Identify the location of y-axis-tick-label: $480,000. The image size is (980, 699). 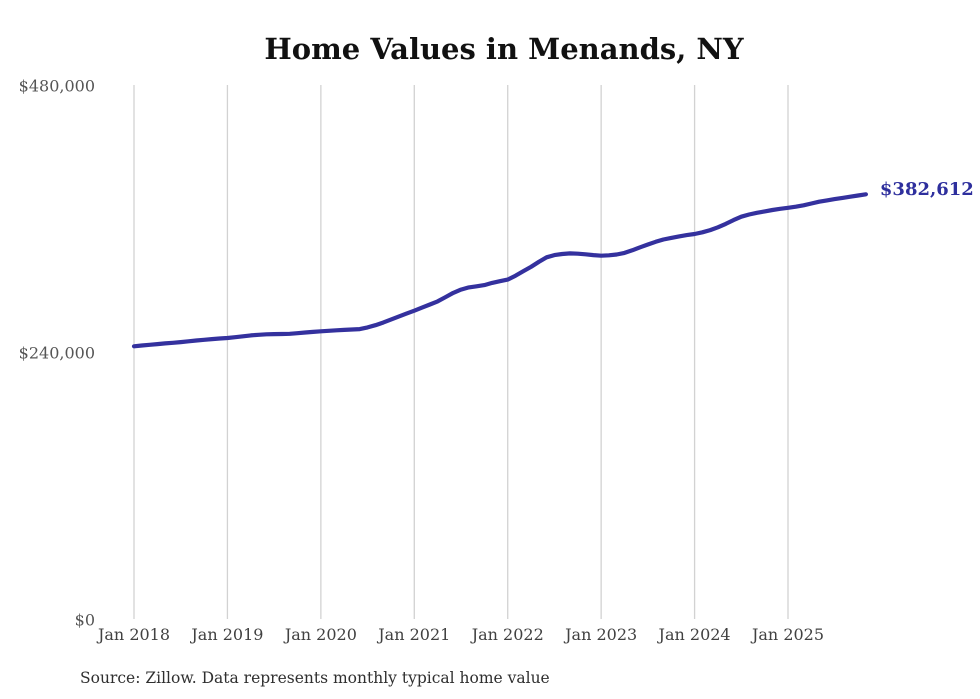
(57, 86).